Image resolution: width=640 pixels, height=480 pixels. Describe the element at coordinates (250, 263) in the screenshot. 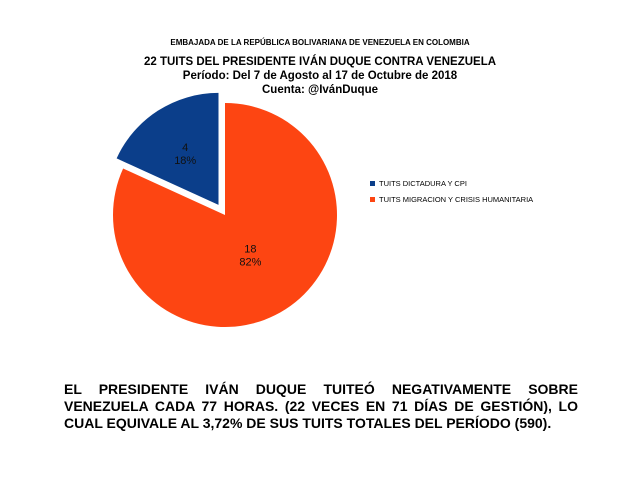

I see `slice-percent-label: 82%` at that location.